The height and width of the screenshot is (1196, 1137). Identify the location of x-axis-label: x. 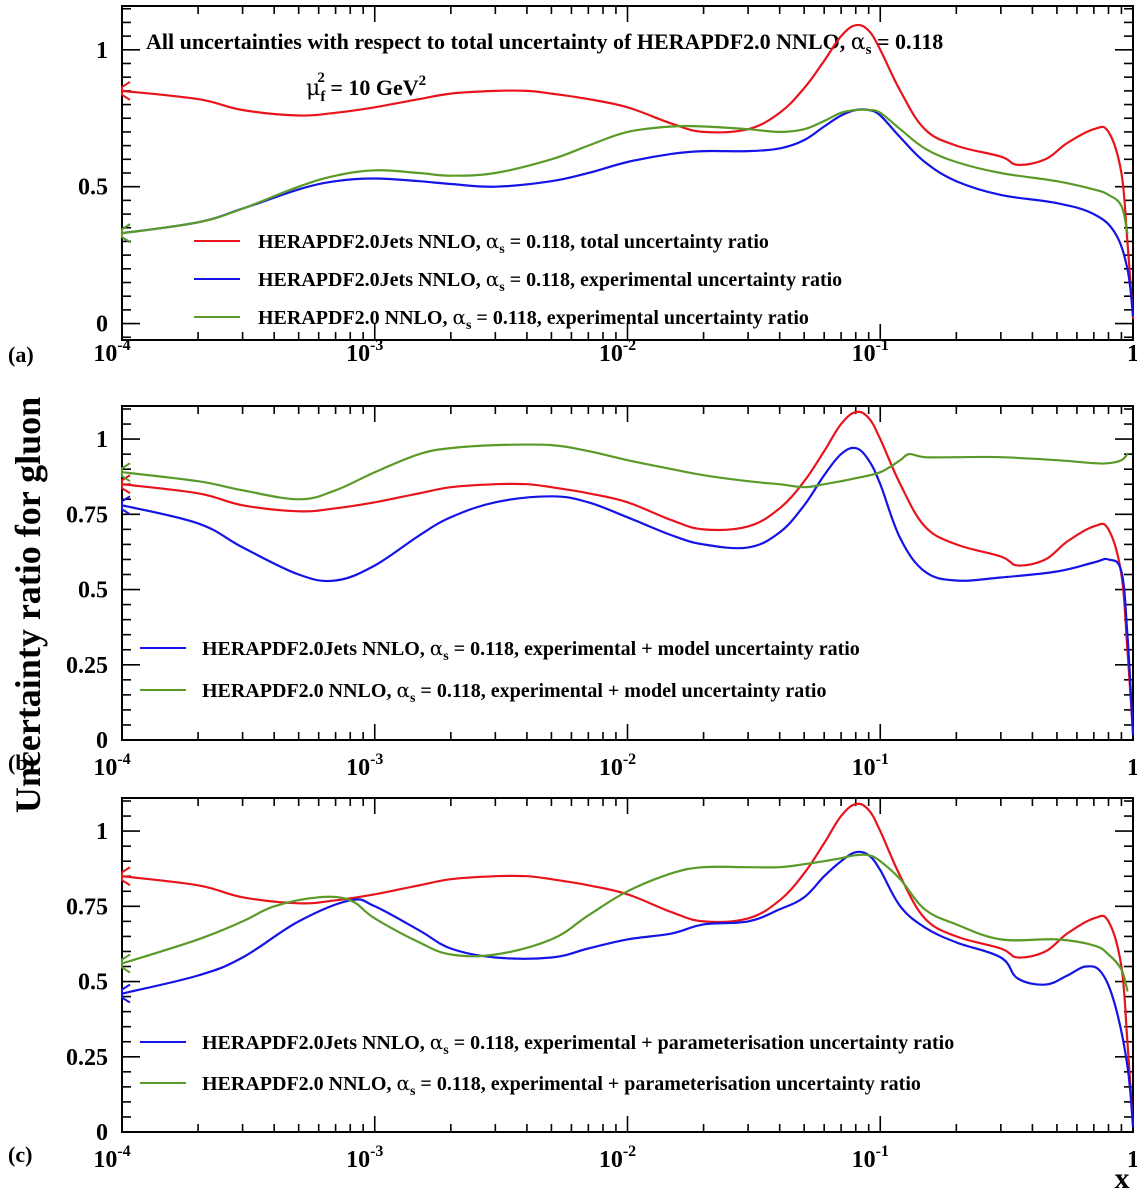
(1122, 1178).